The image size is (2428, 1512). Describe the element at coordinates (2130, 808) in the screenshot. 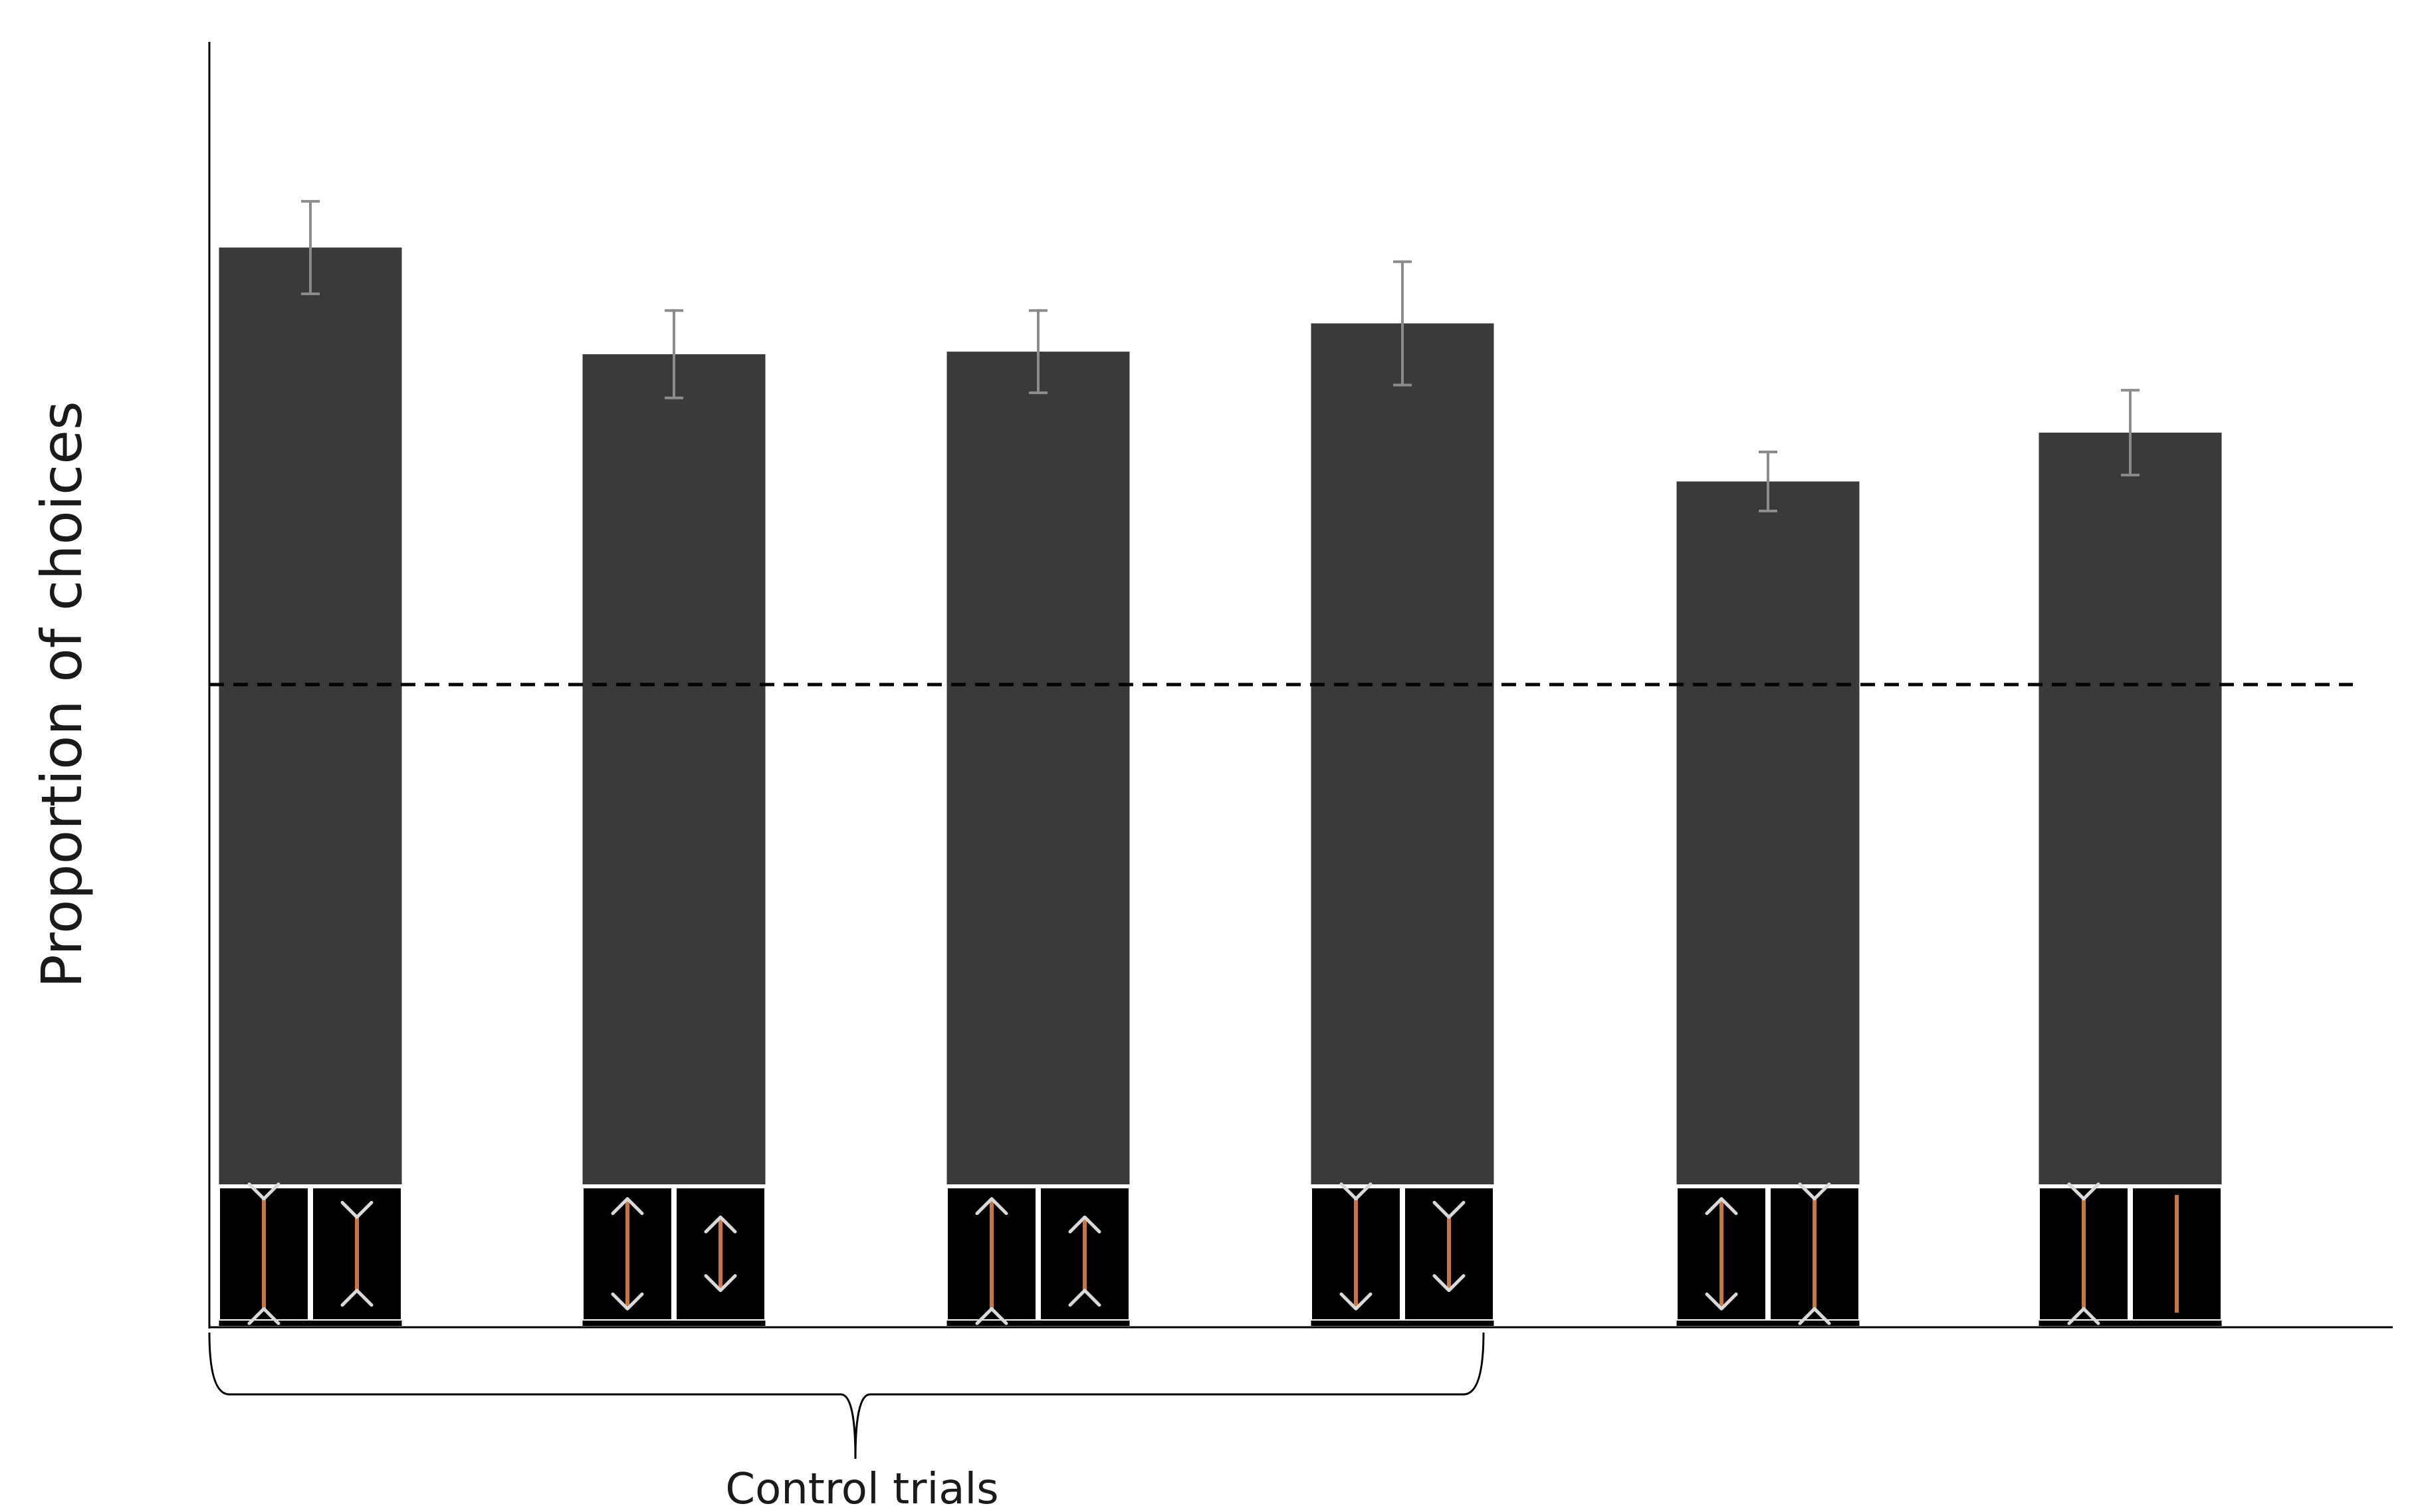

I see `bar-overall-size` at that location.